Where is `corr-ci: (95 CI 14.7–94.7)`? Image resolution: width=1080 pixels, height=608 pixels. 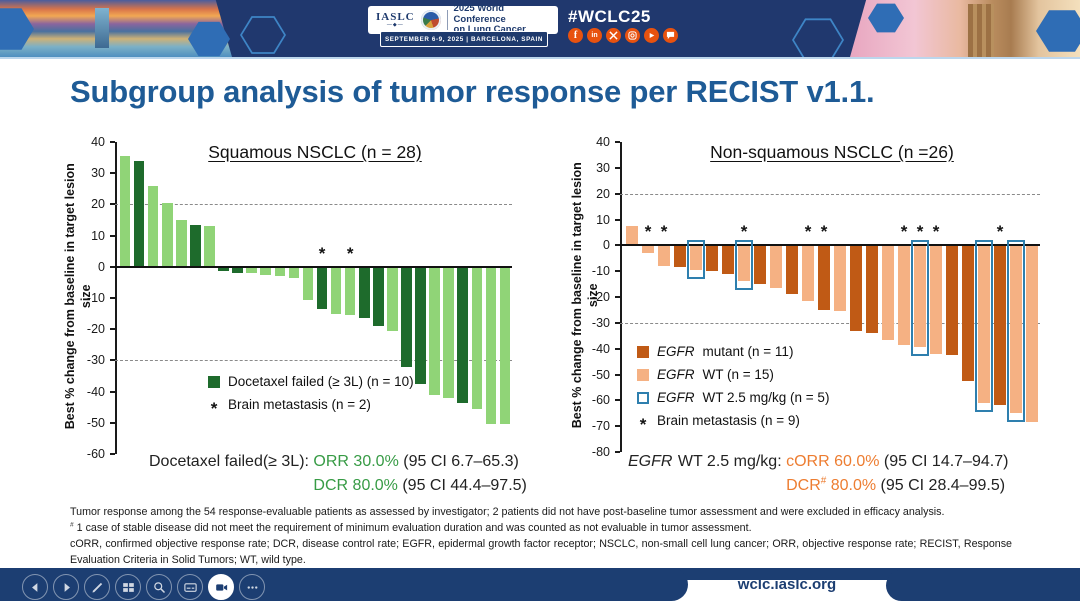
corr-ci: (95 CI 14.7–94.7) is located at coordinates (944, 461).